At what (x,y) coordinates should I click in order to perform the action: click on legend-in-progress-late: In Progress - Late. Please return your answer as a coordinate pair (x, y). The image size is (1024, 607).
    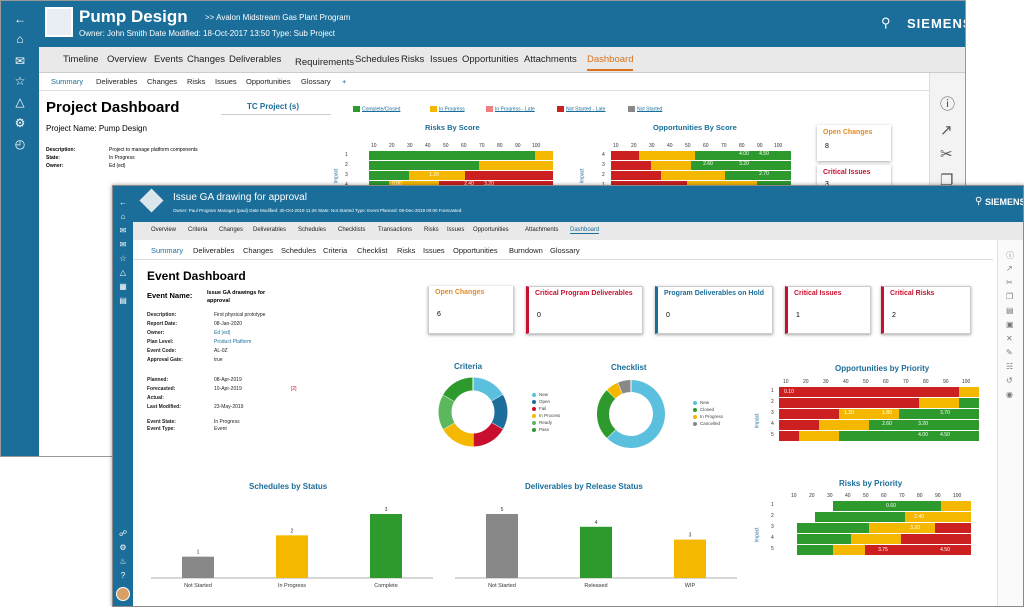
    Looking at the image, I should click on (510, 109).